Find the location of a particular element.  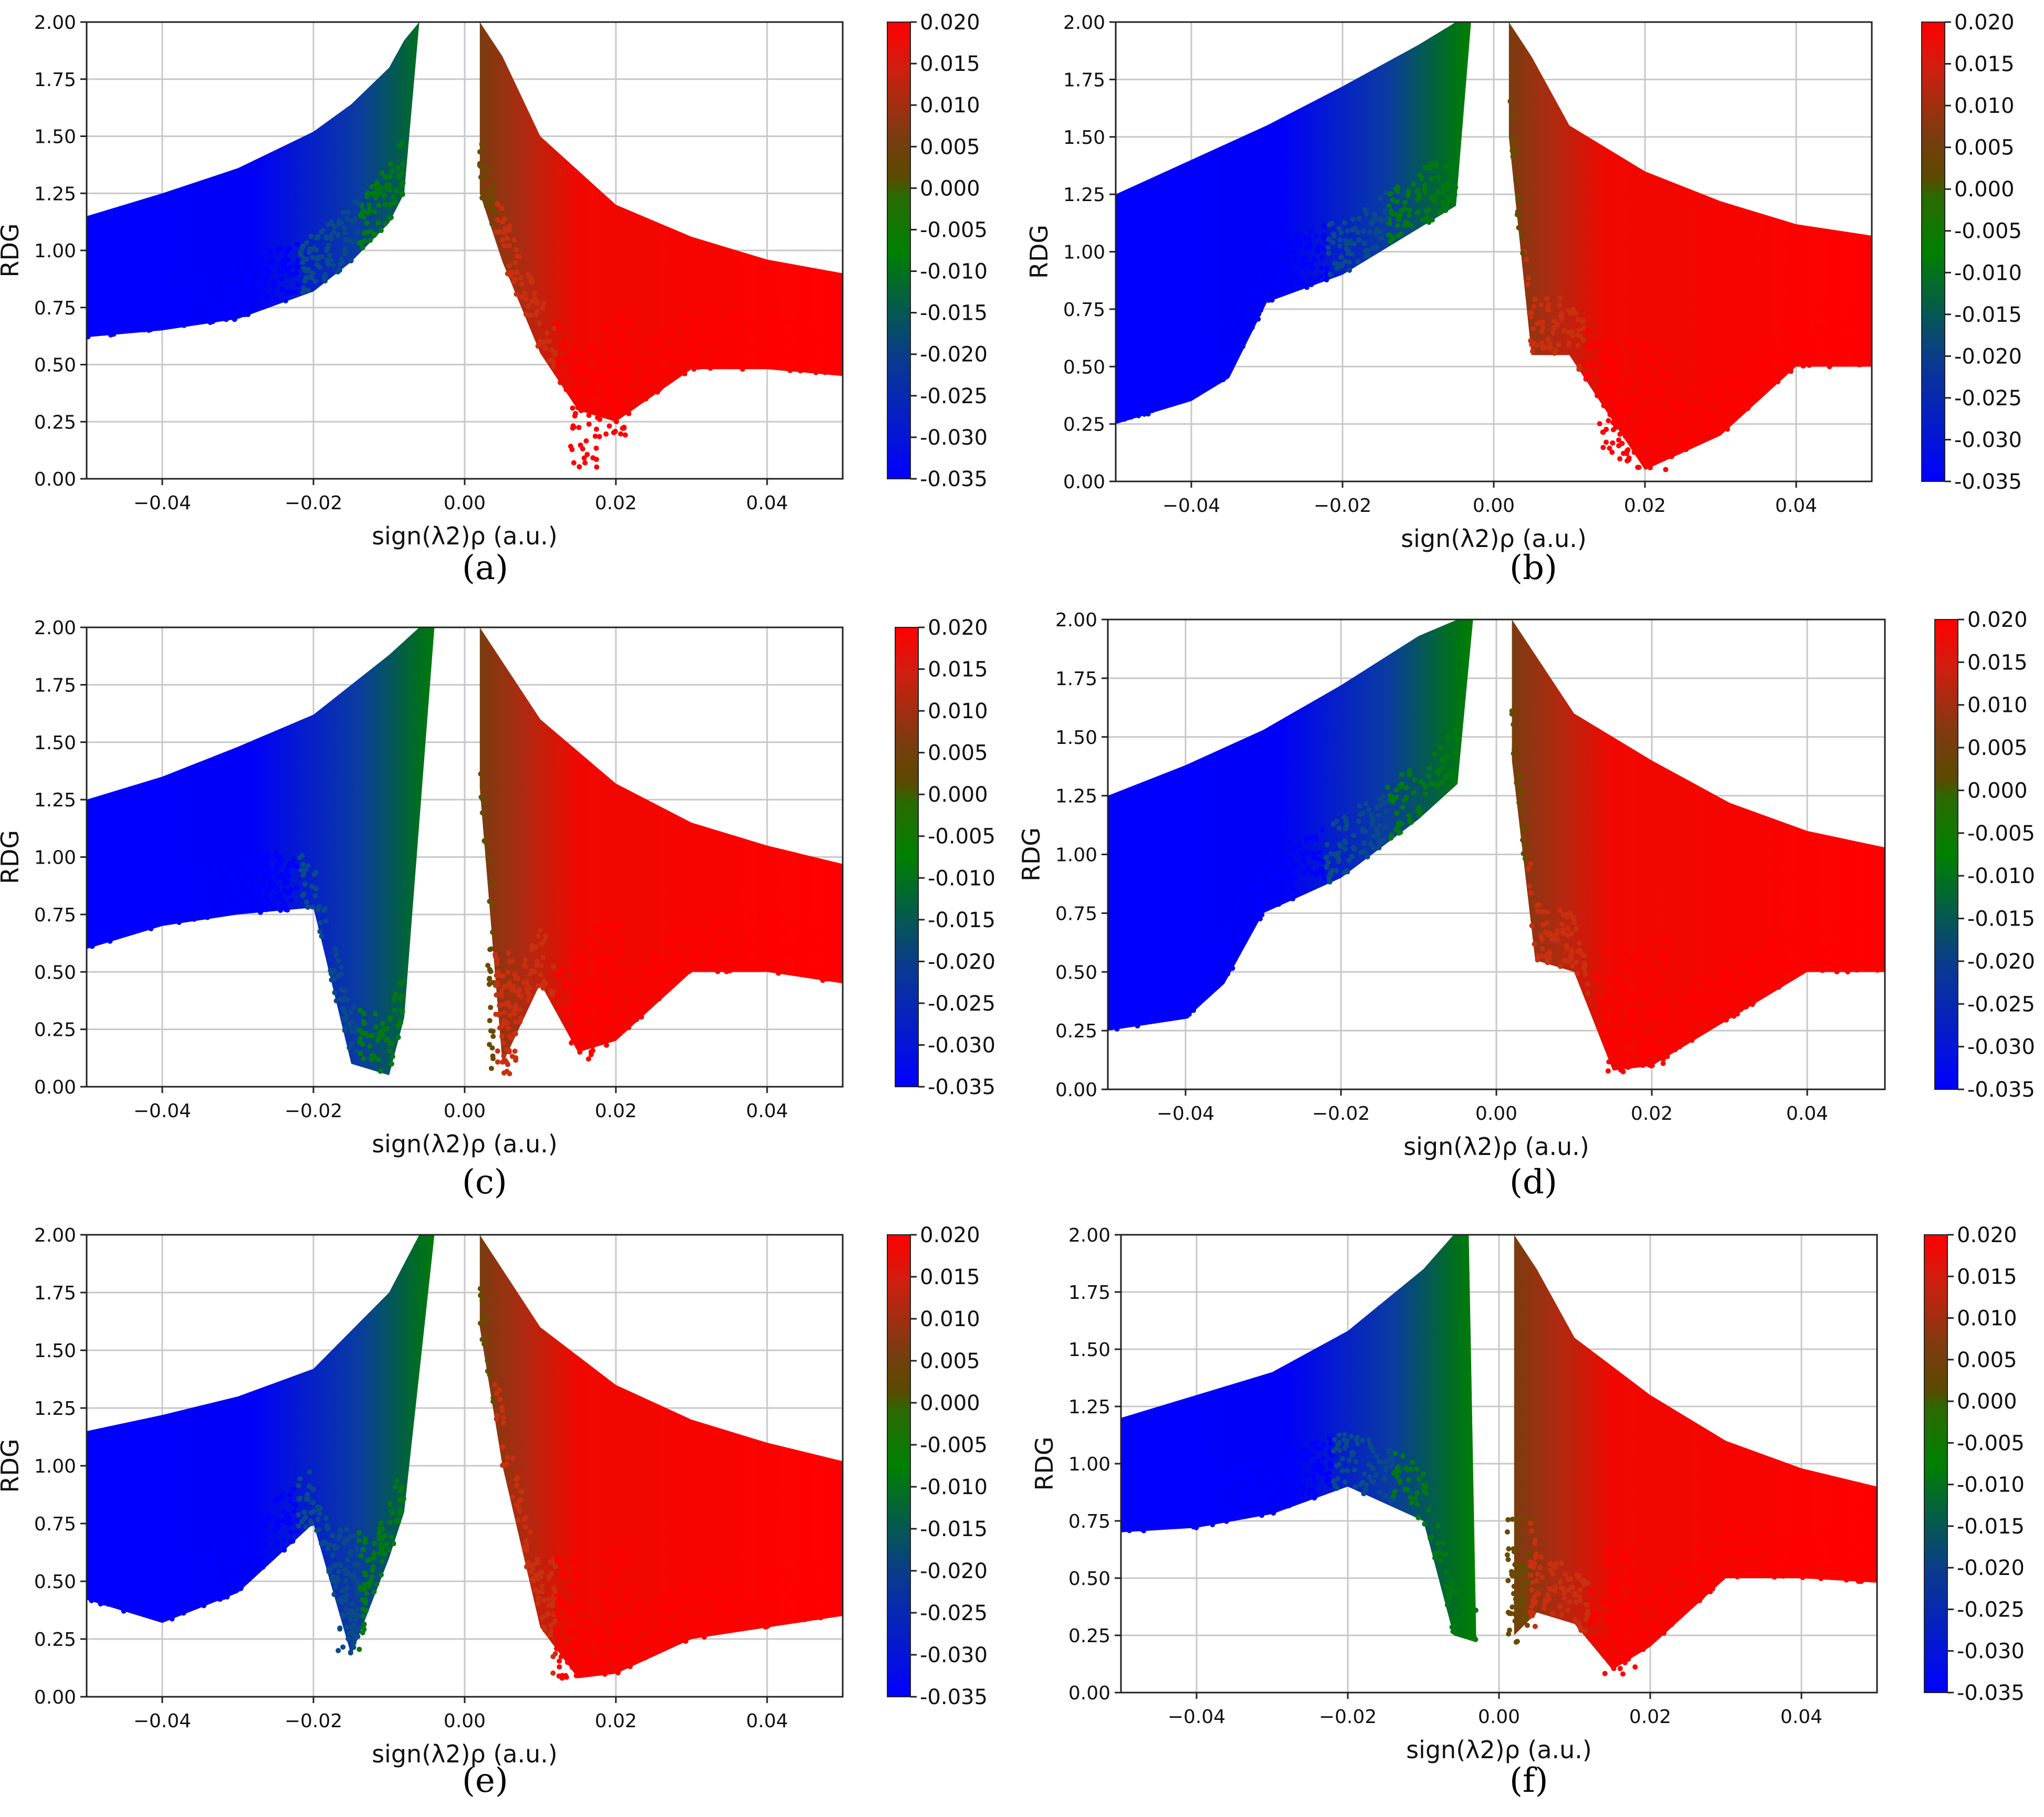

colorbar-tick-label: 0.000 is located at coordinates (950, 188).